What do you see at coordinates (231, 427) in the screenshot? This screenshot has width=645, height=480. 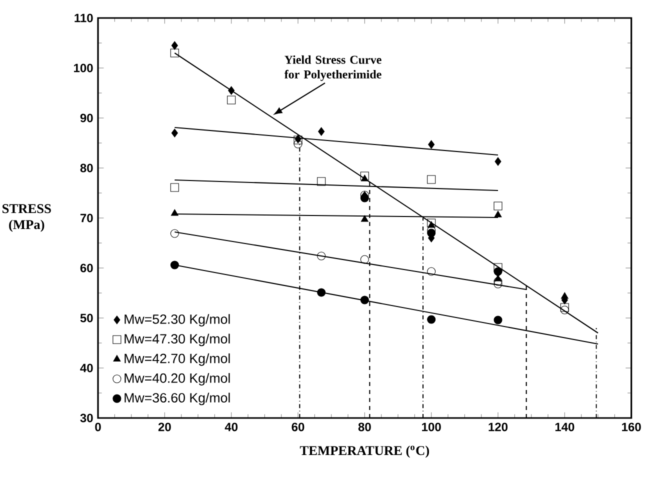 I see `x-tick-label: 40` at bounding box center [231, 427].